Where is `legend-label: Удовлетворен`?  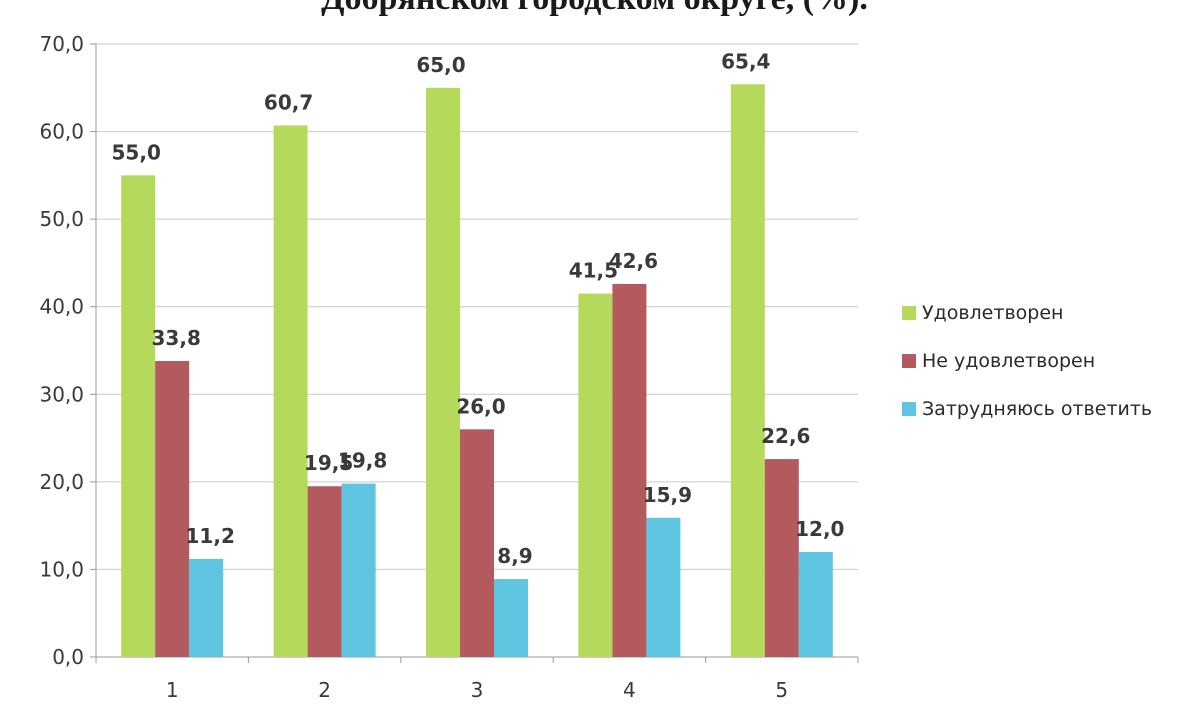 legend-label: Удовлетворен is located at coordinates (993, 313).